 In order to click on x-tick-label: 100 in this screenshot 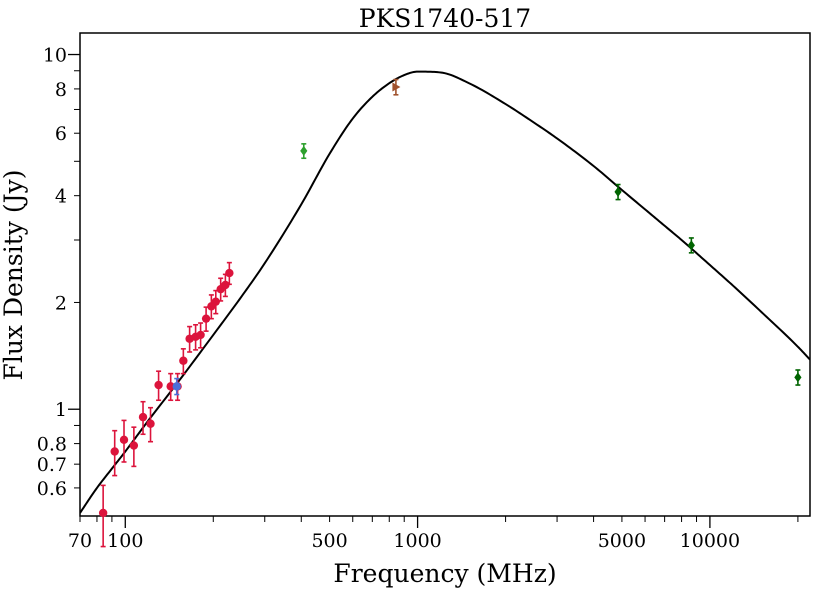, I will do `click(125, 541)`.